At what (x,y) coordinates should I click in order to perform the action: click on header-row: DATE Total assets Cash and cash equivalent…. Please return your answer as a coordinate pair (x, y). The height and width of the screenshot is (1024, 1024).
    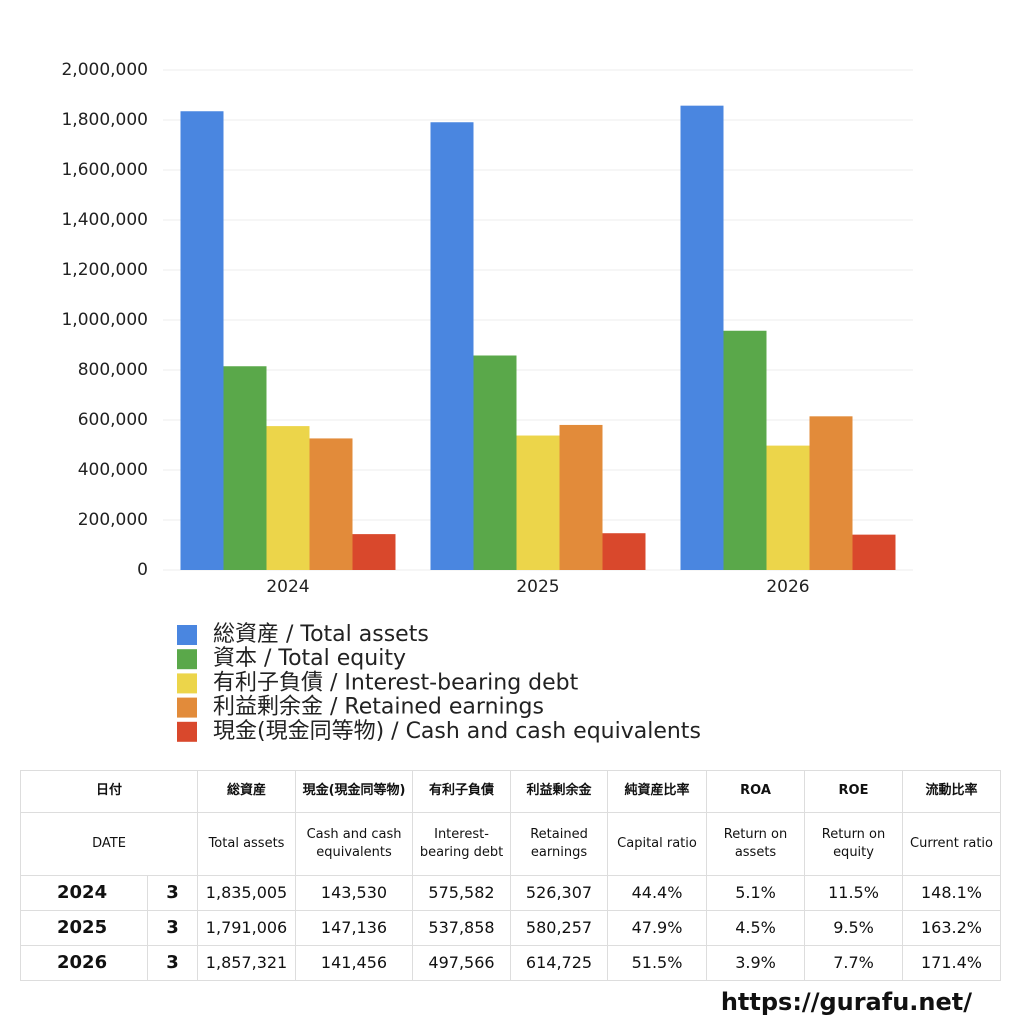
    Looking at the image, I should click on (510, 844).